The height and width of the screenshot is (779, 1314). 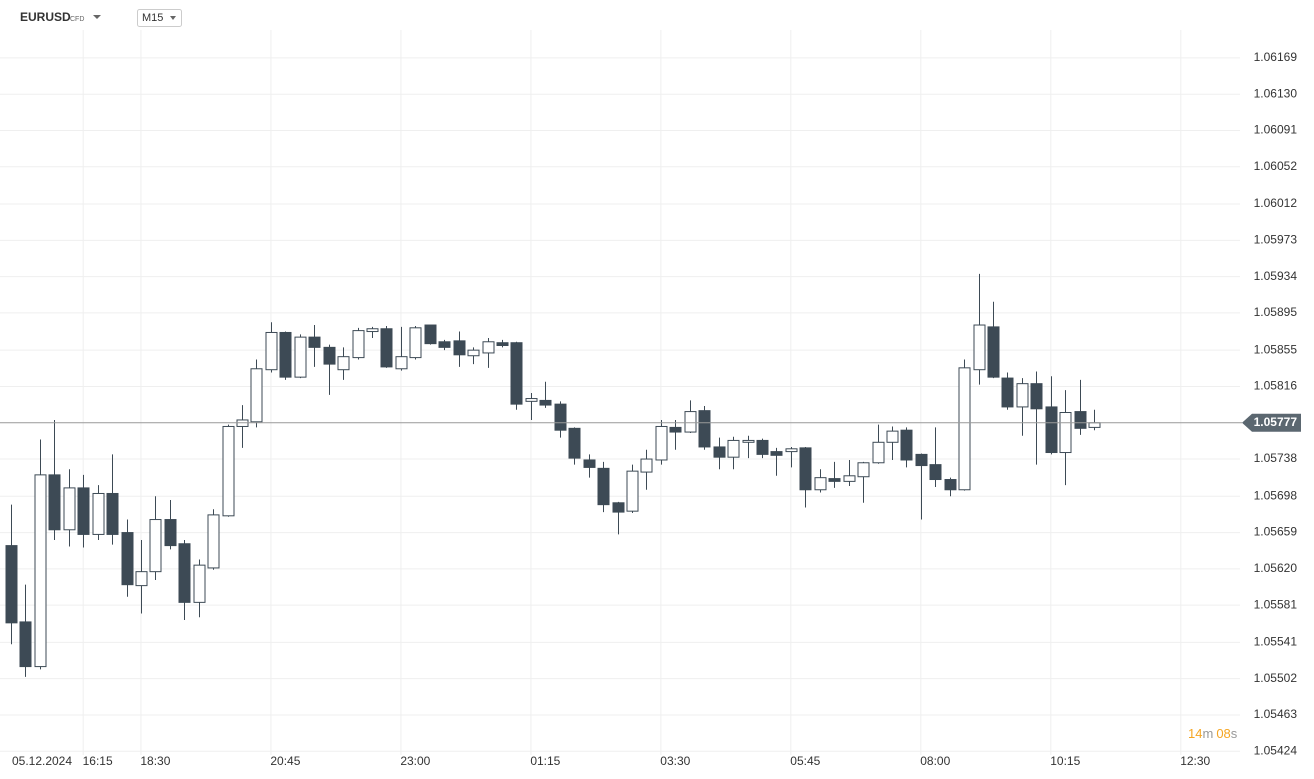 I want to click on countdown: 14m 08s, so click(x=1213, y=733).